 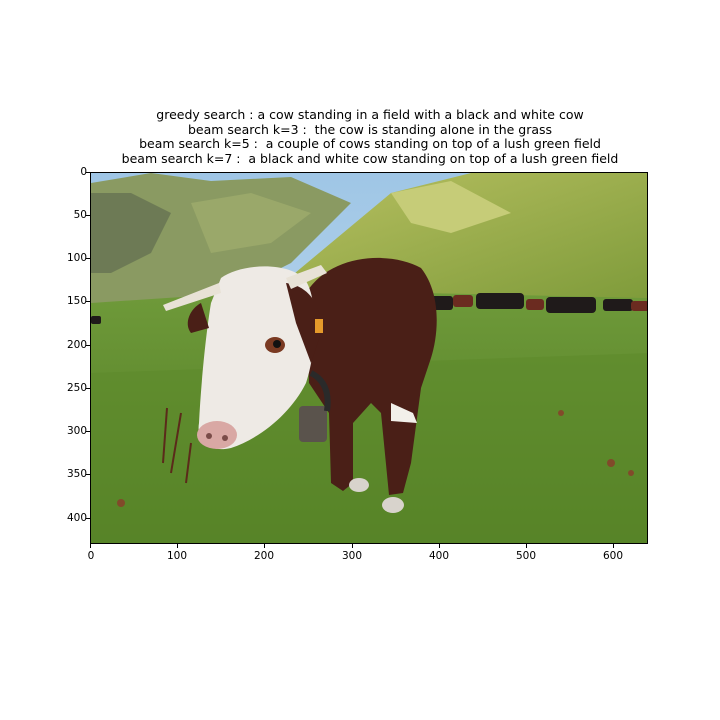 I want to click on y-tick-label: 0, so click(x=83, y=172).